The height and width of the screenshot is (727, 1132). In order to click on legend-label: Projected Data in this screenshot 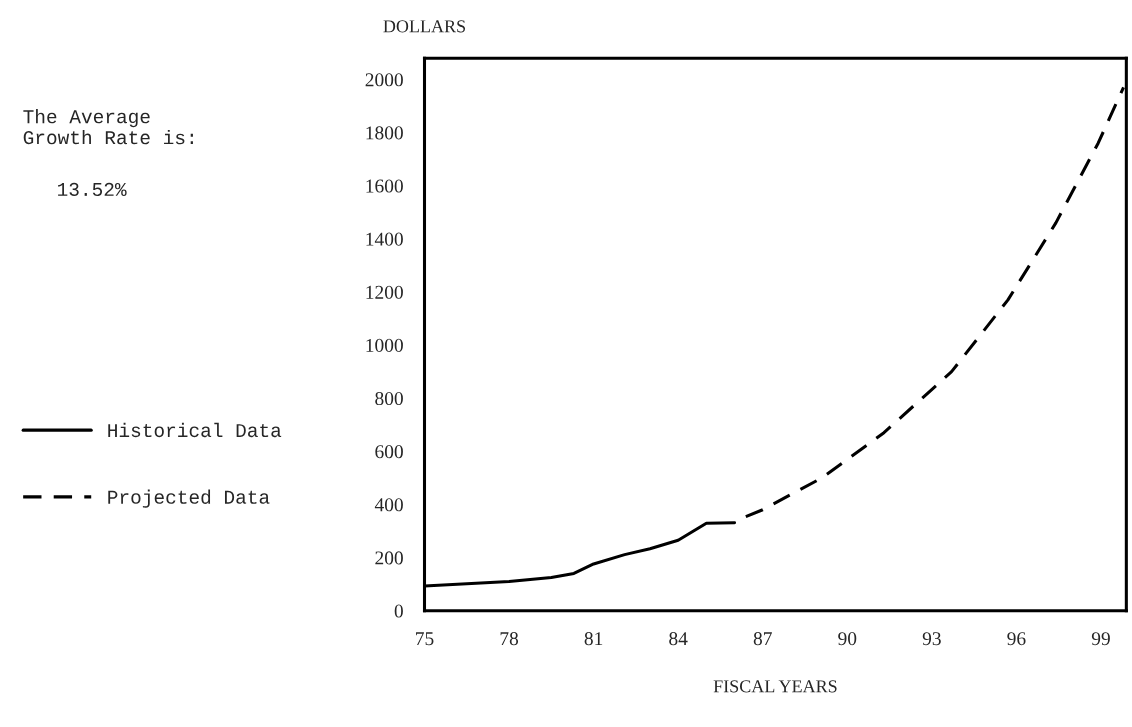, I will do `click(189, 498)`.